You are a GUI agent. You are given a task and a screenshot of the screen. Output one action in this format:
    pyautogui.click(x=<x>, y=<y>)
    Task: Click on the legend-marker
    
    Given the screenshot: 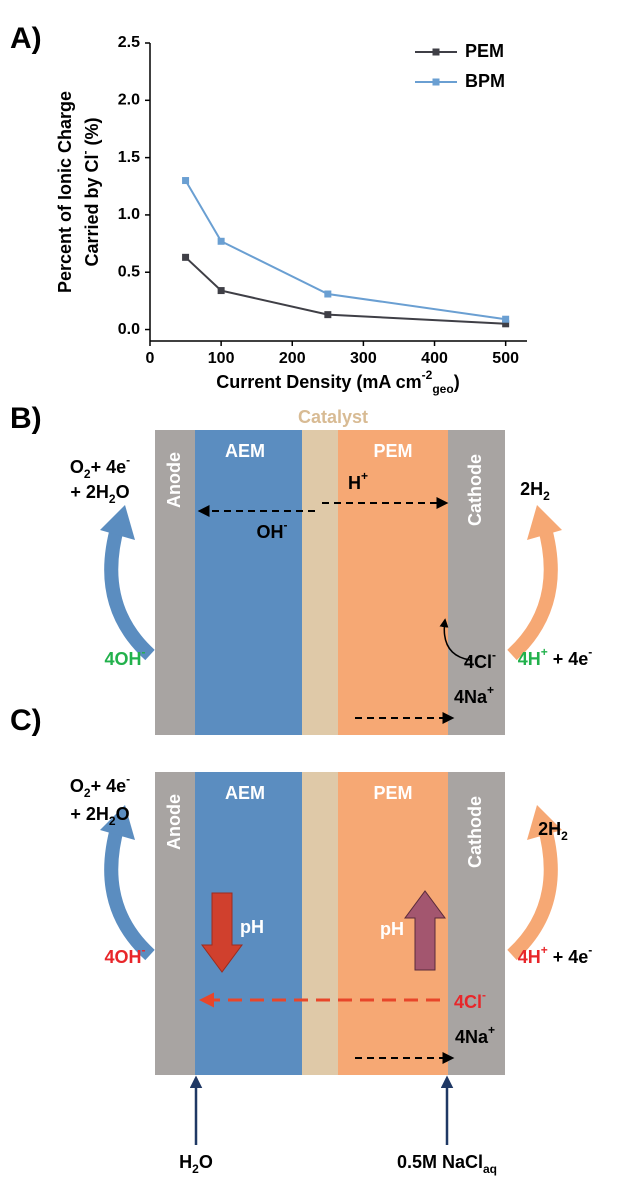 What is the action you would take?
    pyautogui.click(x=436, y=82)
    